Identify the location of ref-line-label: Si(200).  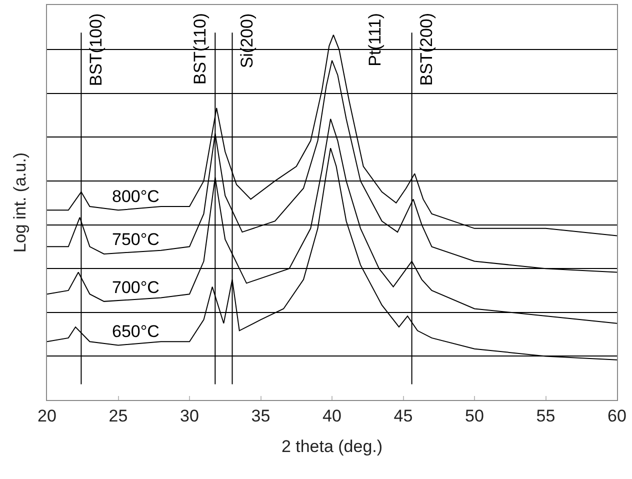
(246, 40).